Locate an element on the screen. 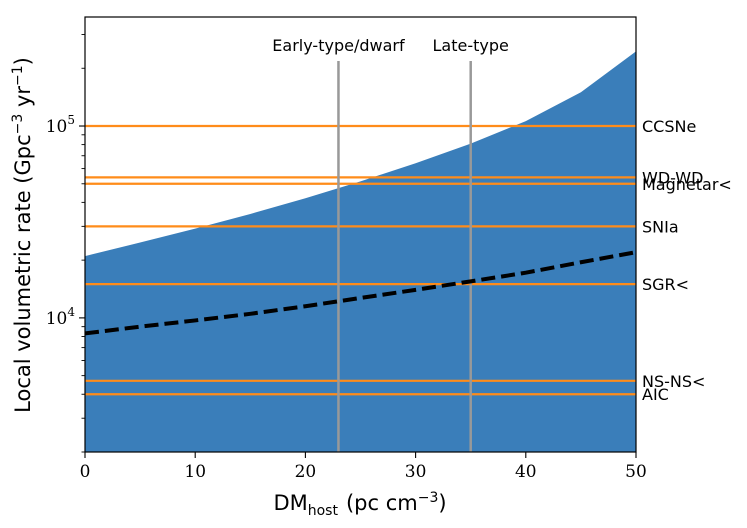  reference-label-2: Magnetar< is located at coordinates (687, 184).